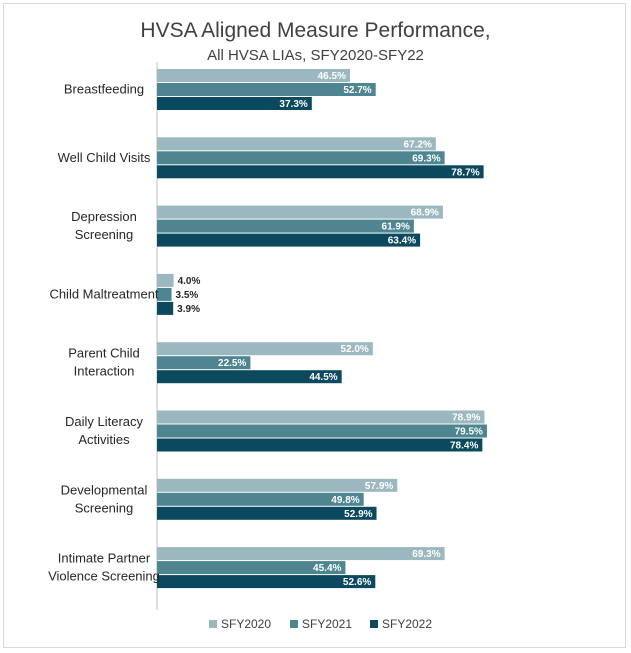 The image size is (631, 653). I want to click on chart-title: HVSA Aligned Measure Performance,, so click(315, 30).